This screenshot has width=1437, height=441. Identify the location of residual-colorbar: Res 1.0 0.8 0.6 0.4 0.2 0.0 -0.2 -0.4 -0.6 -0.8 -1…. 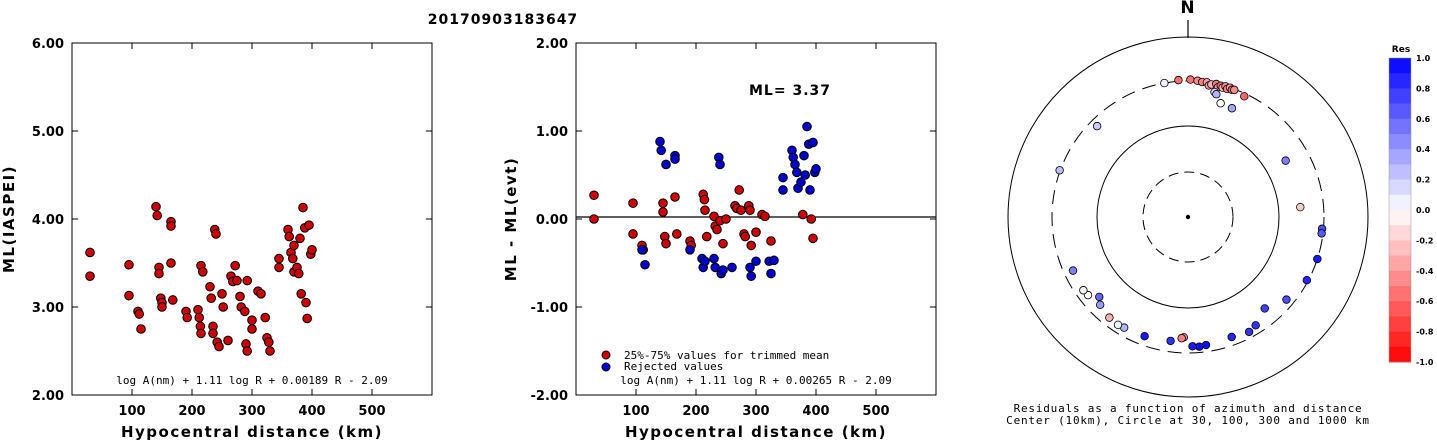
(1411, 206).